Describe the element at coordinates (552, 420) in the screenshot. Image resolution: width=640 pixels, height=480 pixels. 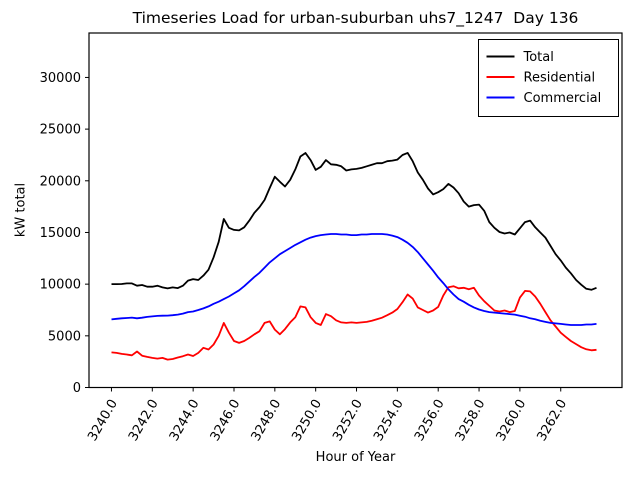
I see `x-tick-label: 3262.0` at that location.